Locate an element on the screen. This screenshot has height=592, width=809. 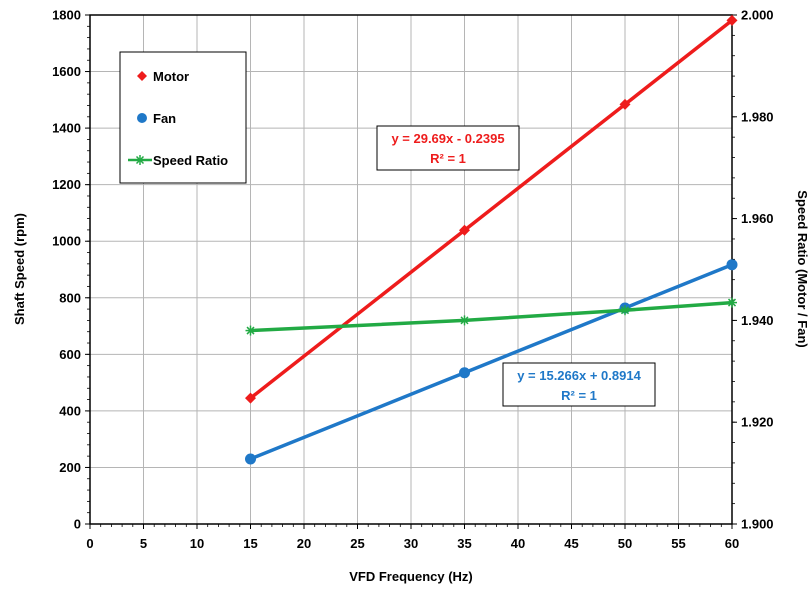
motor-equation-line2: R² = 1 is located at coordinates (448, 158).